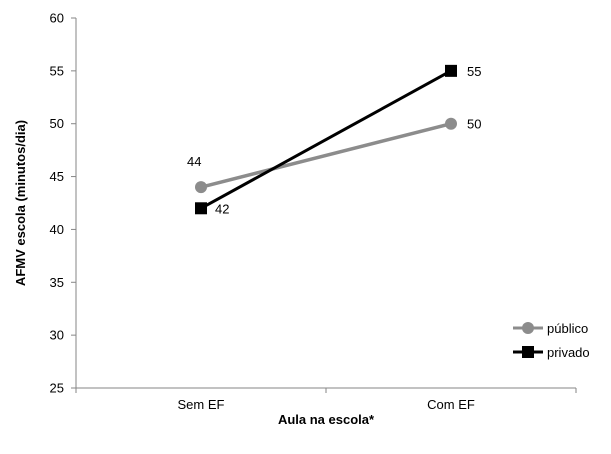 Image resolution: width=611 pixels, height=454 pixels. What do you see at coordinates (20, 203) in the screenshot?
I see `y-axis-title: AFMV escola (minutos/dia)` at bounding box center [20, 203].